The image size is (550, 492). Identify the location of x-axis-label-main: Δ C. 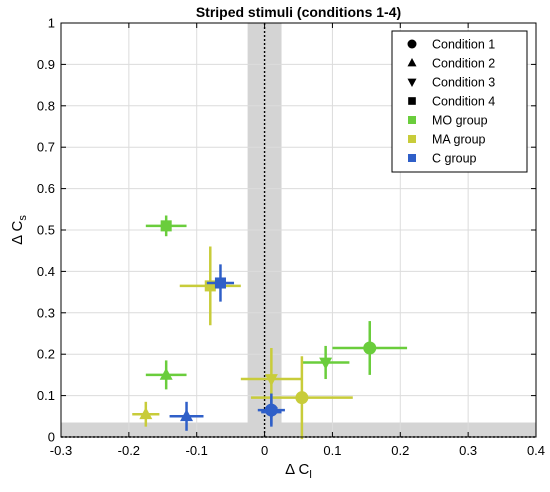
(297, 469).